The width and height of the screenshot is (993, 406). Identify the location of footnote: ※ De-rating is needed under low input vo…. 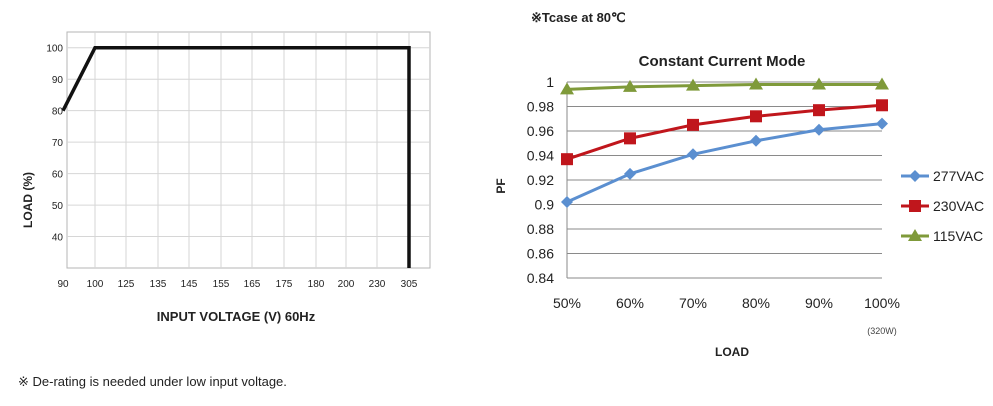
(152, 381).